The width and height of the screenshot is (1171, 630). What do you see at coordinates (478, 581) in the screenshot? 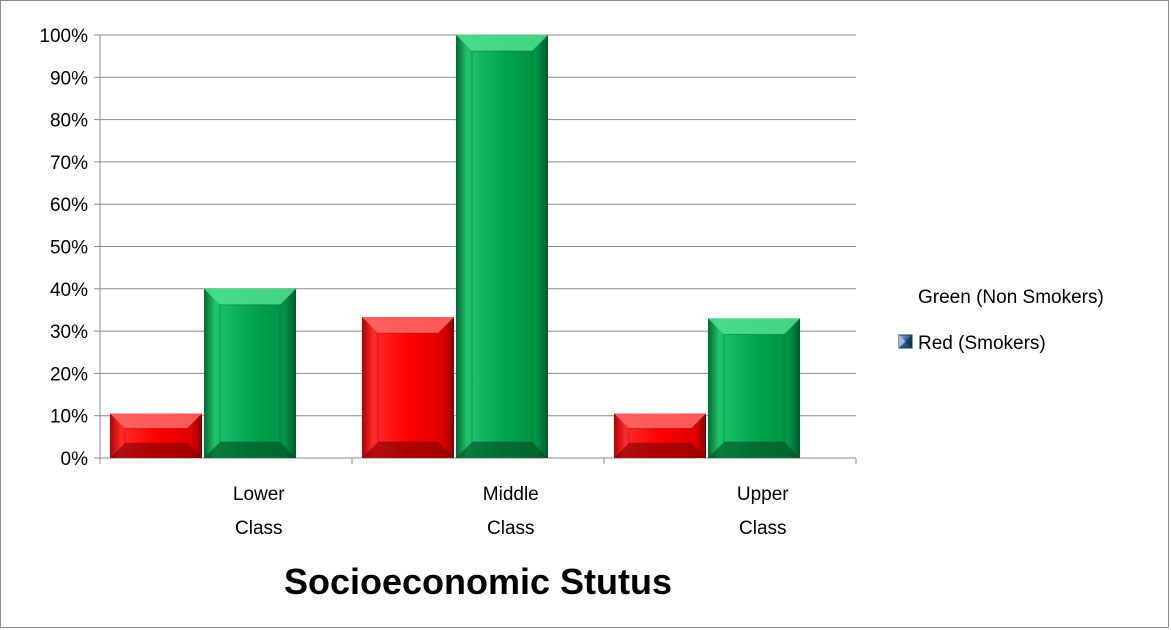
I see `x-axis-title: Socioeconomic Stutus` at bounding box center [478, 581].